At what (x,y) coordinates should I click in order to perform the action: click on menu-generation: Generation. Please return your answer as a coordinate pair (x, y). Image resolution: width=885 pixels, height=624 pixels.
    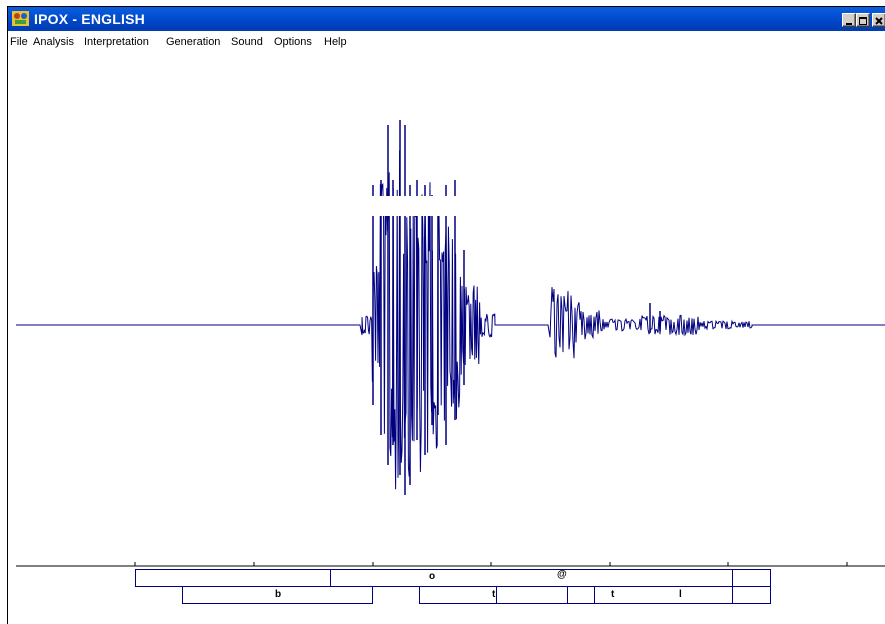
    Looking at the image, I should click on (193, 42).